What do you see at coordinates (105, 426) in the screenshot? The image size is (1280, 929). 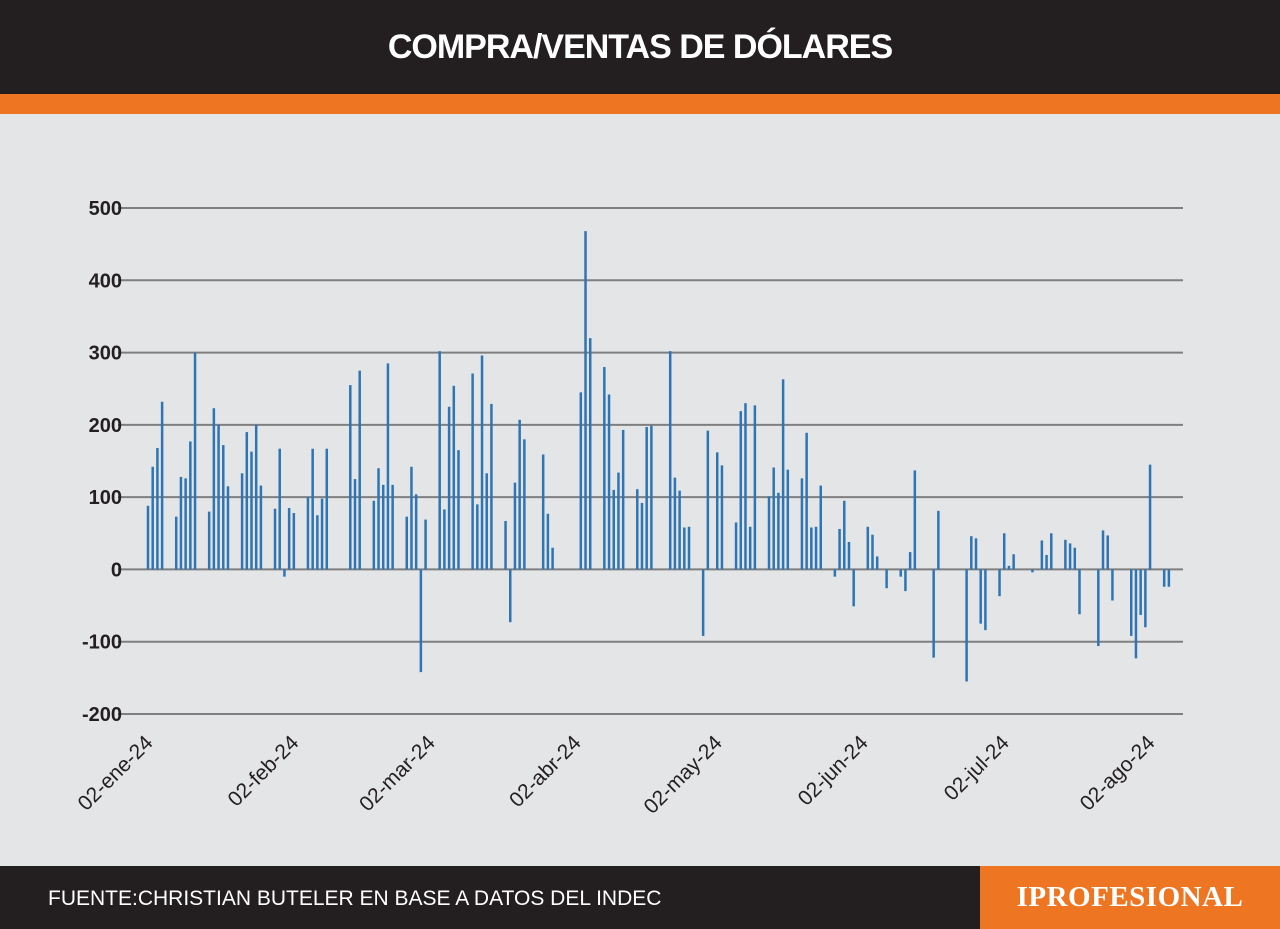 I see `y-tick-label: 200` at bounding box center [105, 426].